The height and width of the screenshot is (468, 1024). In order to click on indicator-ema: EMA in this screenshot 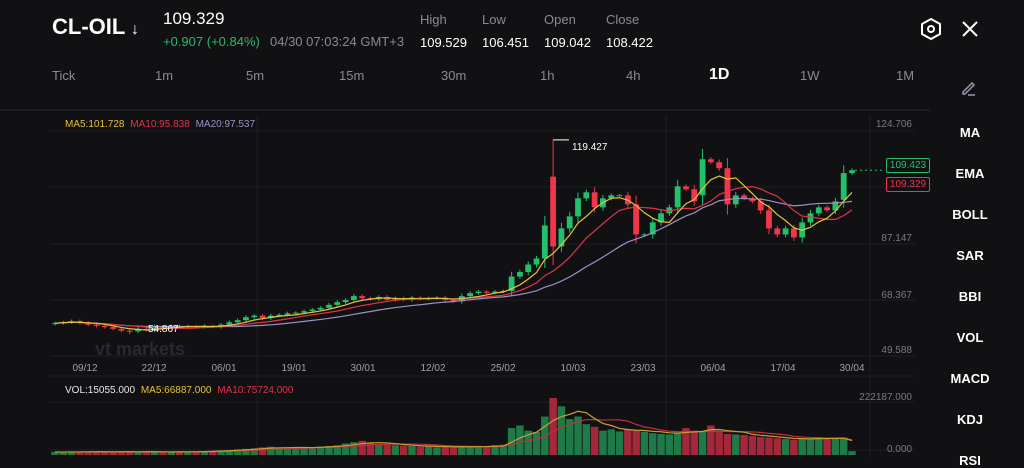, I will do `click(970, 173)`.